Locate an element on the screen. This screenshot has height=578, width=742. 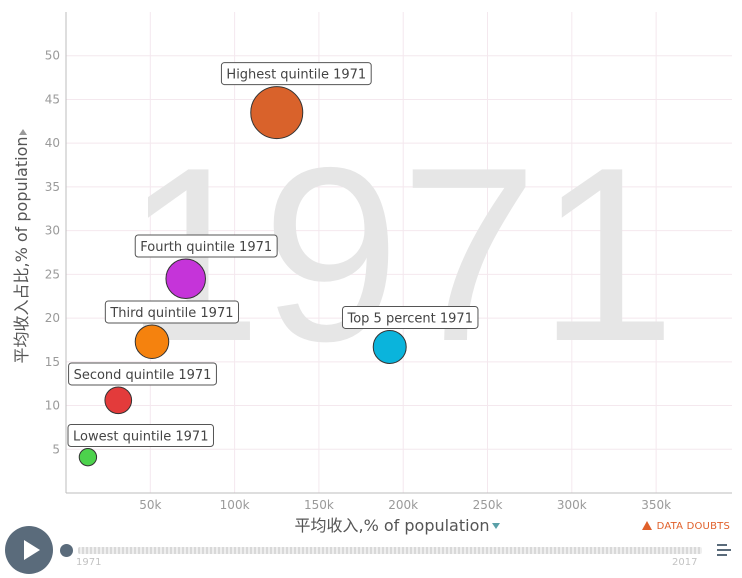
bubble-label: Lowest quintile 1971 is located at coordinates (140, 435).